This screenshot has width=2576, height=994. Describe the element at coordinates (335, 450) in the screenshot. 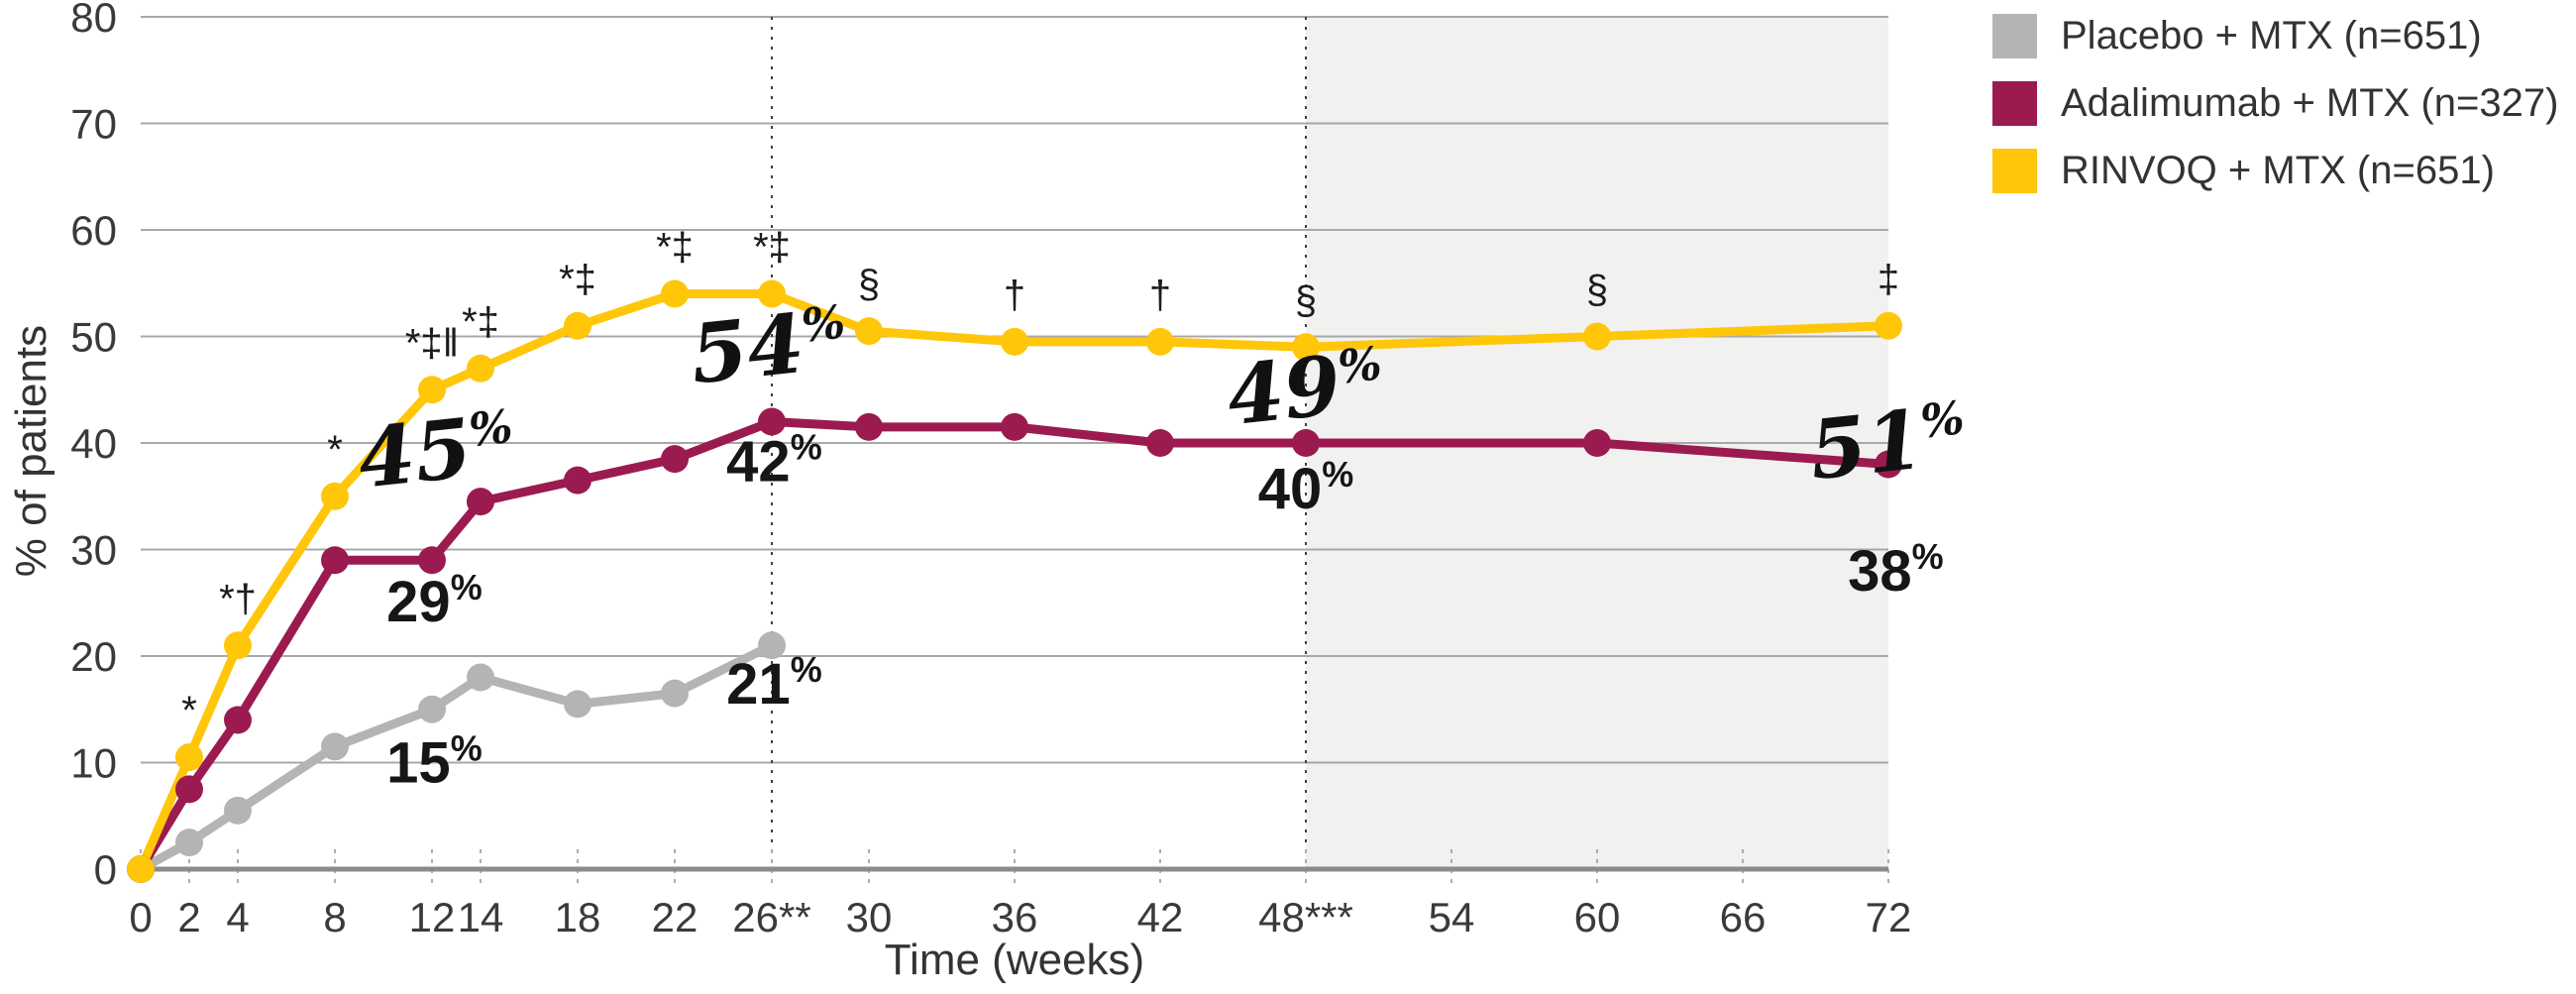

I see `significance-marker-week-8: *` at that location.